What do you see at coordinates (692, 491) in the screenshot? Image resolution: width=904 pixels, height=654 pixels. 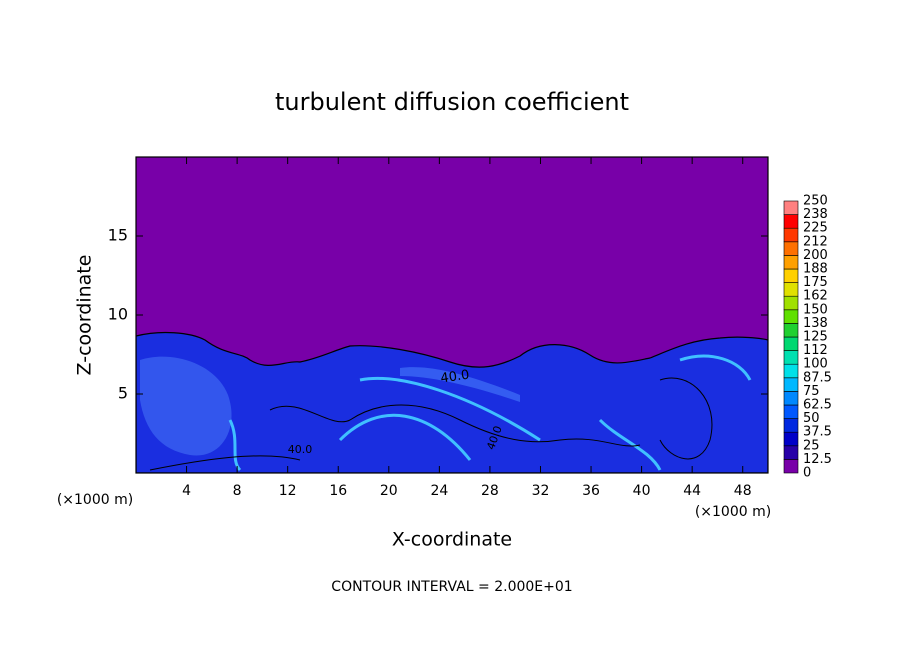 I see `x-tick-label: 44` at bounding box center [692, 491].